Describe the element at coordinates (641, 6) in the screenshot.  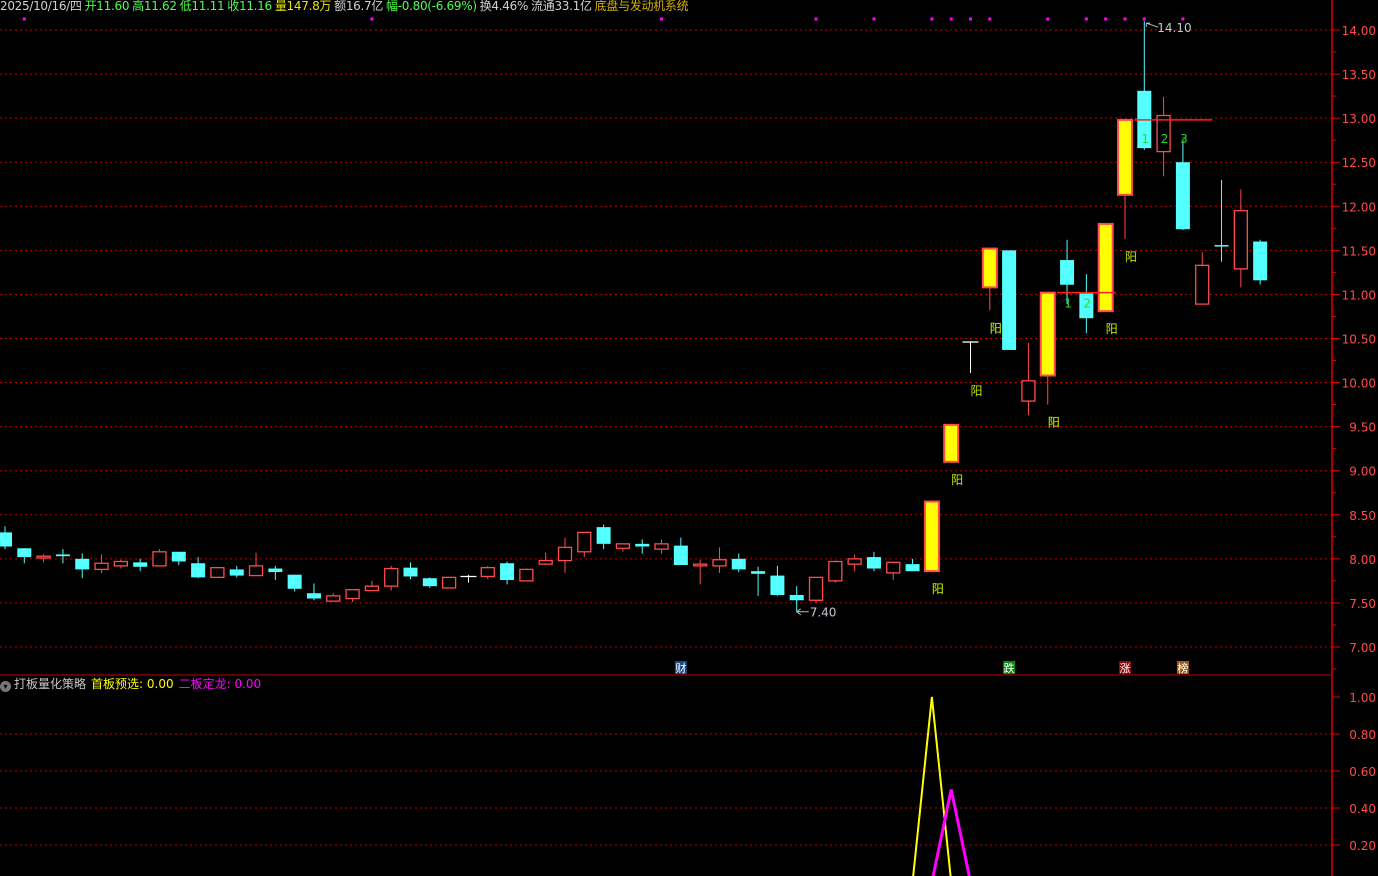
I see `quote-sector: 底盘与发动机系统` at that location.